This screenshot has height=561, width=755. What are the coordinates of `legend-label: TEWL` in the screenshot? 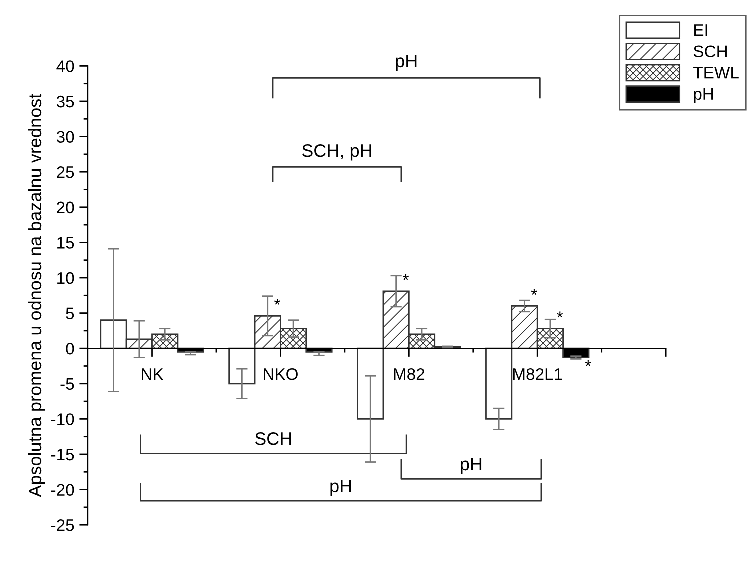 It's located at (716, 73).